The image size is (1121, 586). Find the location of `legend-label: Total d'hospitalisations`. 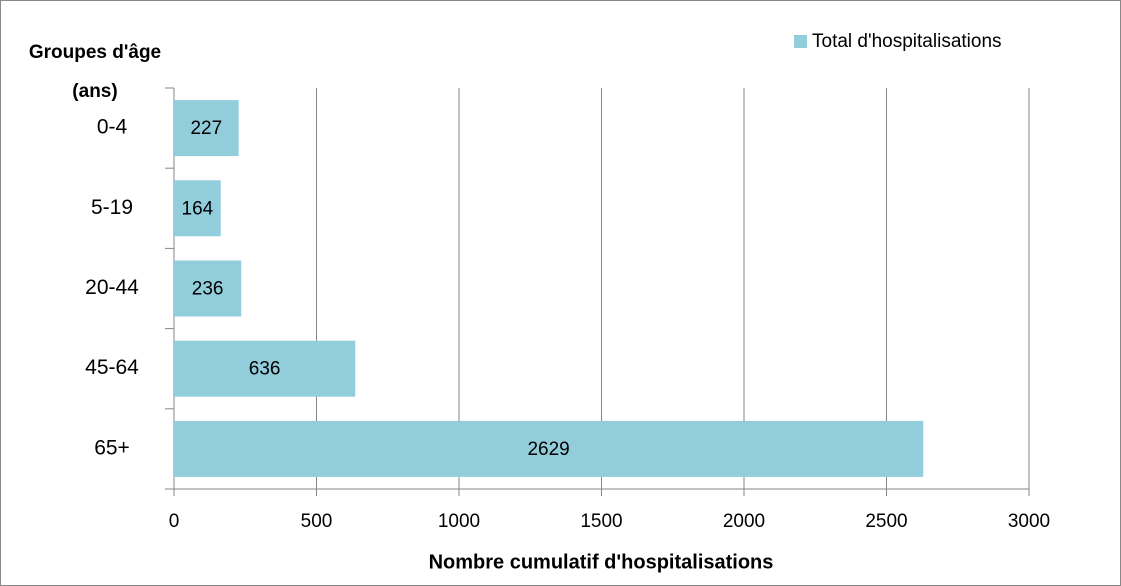

legend-label: Total d'hospitalisations is located at coordinates (907, 41).